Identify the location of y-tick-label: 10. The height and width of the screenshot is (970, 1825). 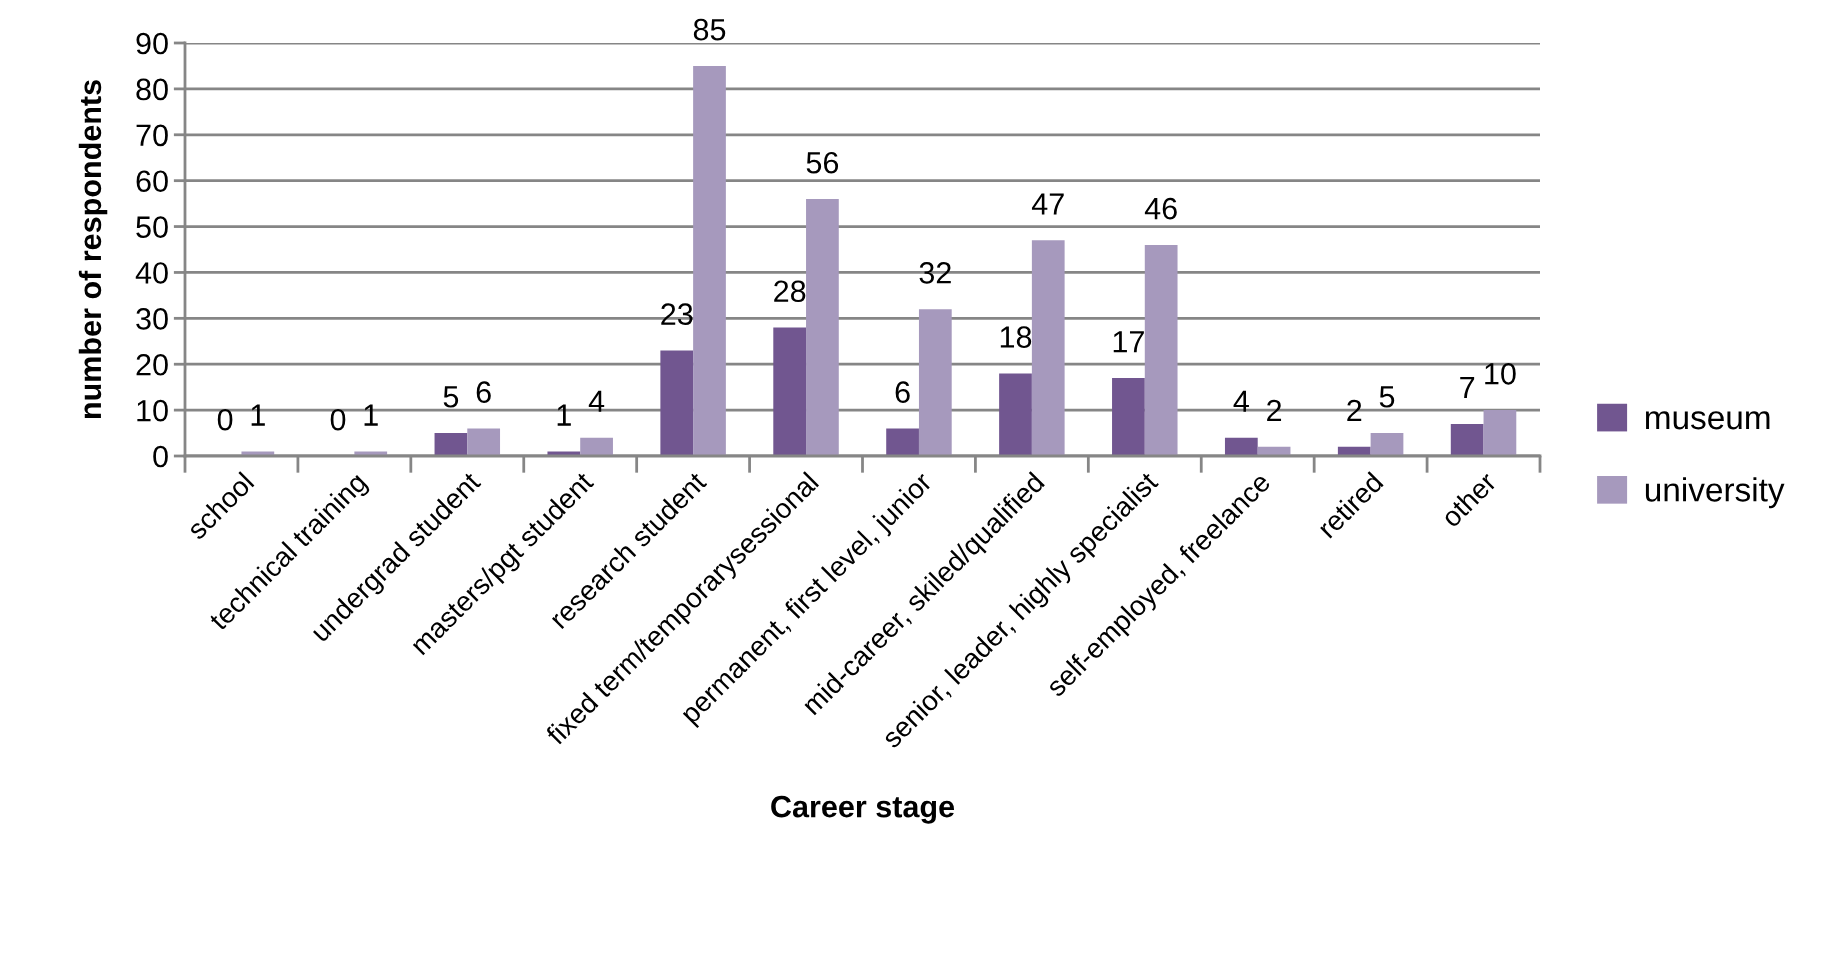
(152, 410).